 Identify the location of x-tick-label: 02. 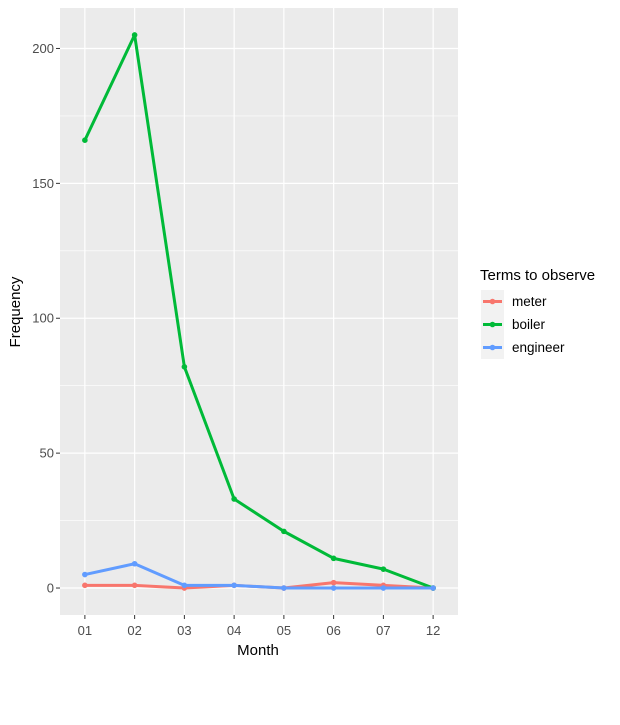
(134, 630).